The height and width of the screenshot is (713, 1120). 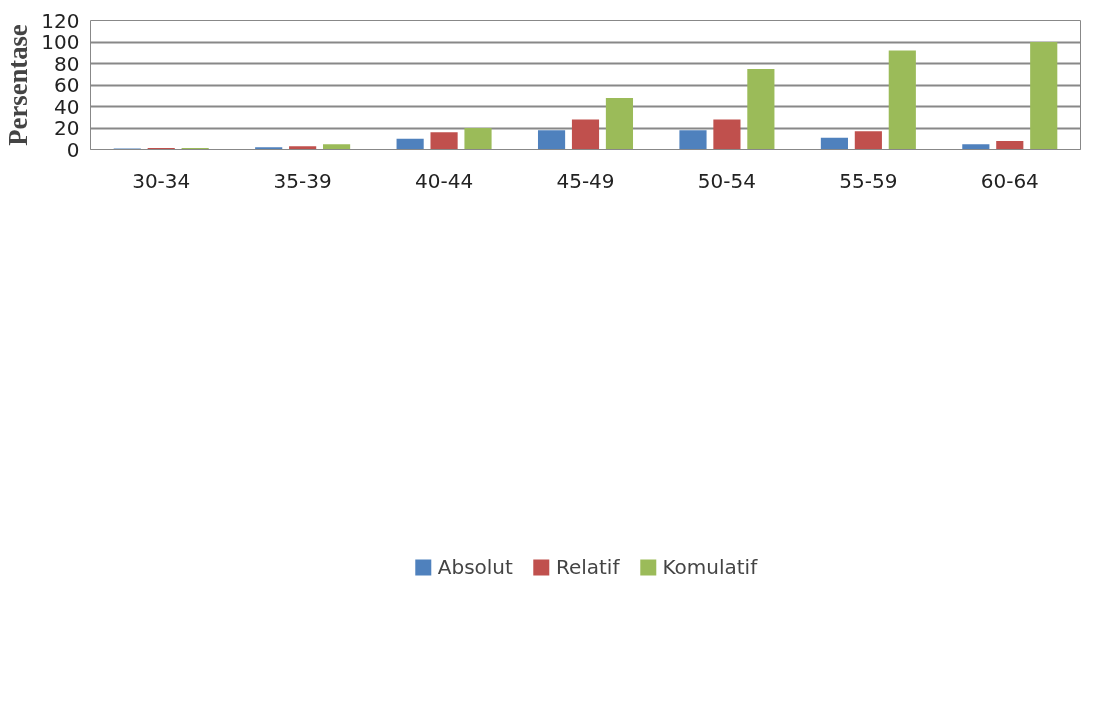 What do you see at coordinates (60, 20) in the screenshot?
I see `y-tick-label: 120` at bounding box center [60, 20].